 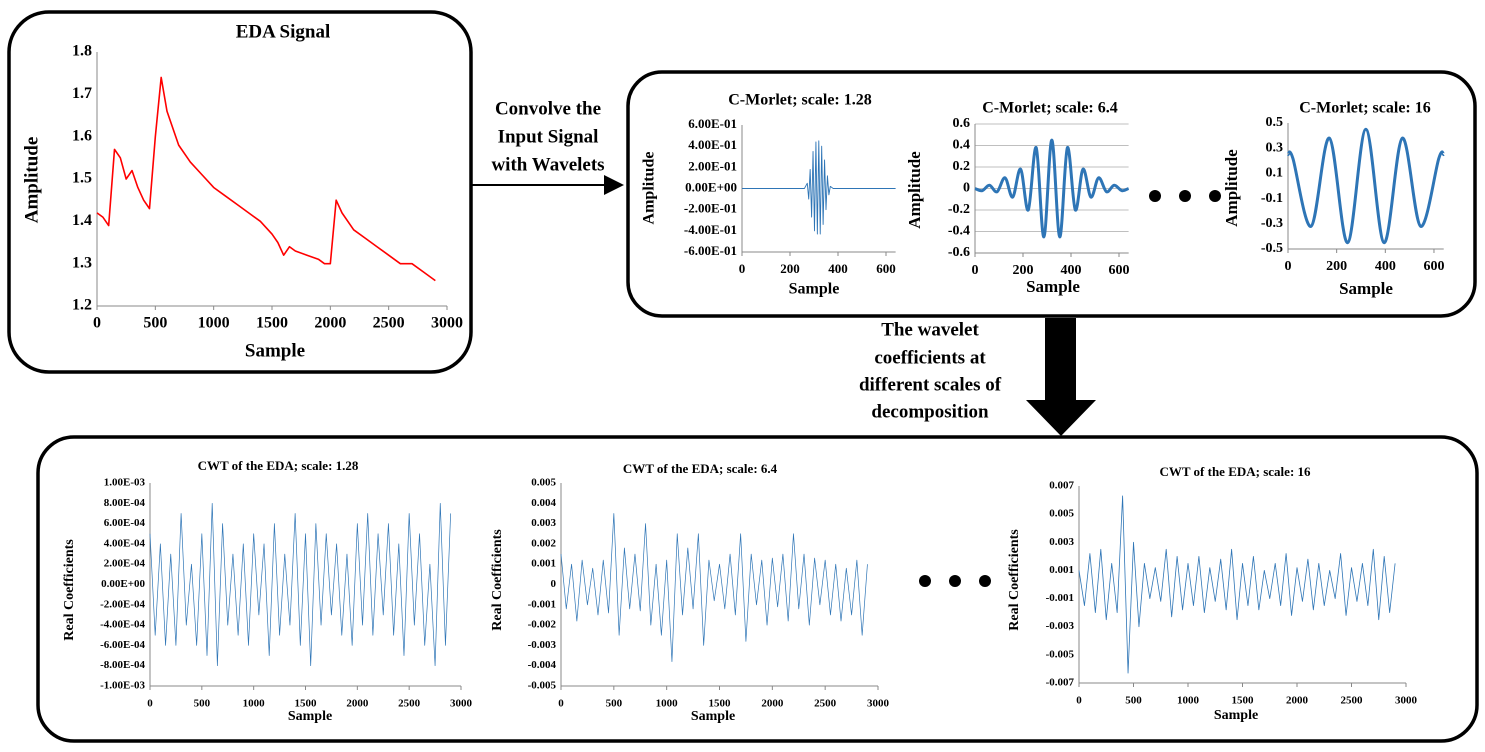 I want to click on coefficients-text: coefficients at, so click(x=930, y=357).